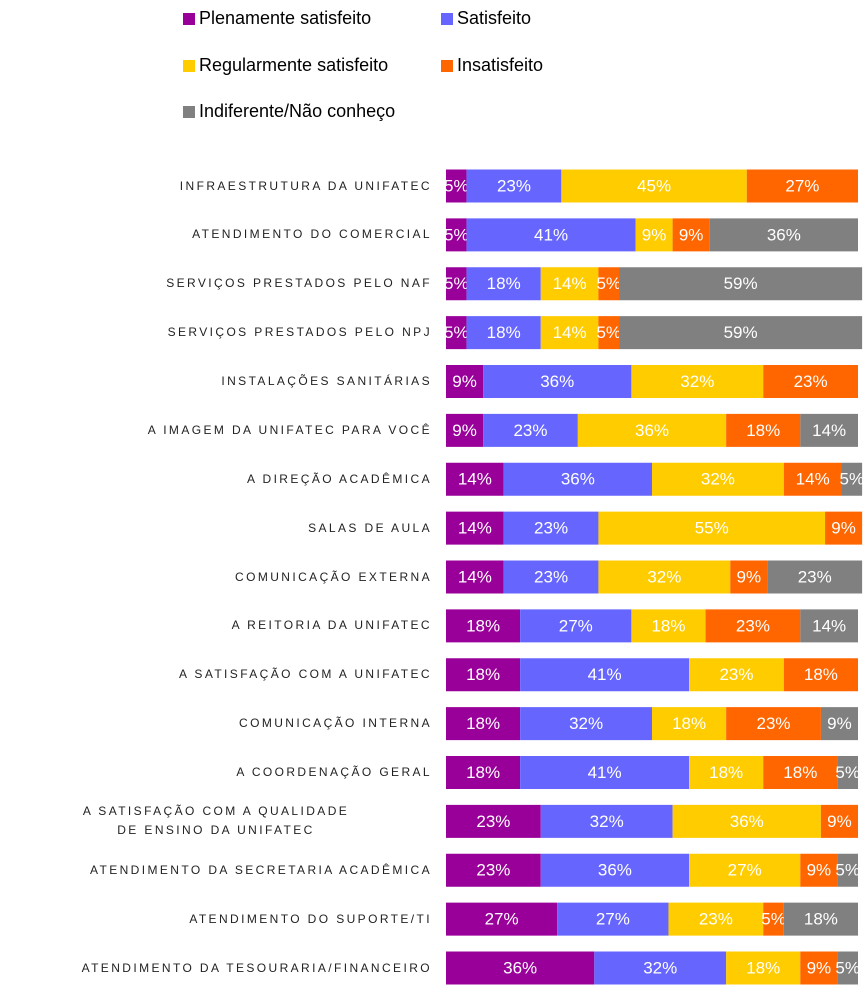 The width and height of the screenshot is (864, 1006). Describe the element at coordinates (331, 625) in the screenshot. I see `category-text: A REITORIA DA UNIFATEC` at that location.